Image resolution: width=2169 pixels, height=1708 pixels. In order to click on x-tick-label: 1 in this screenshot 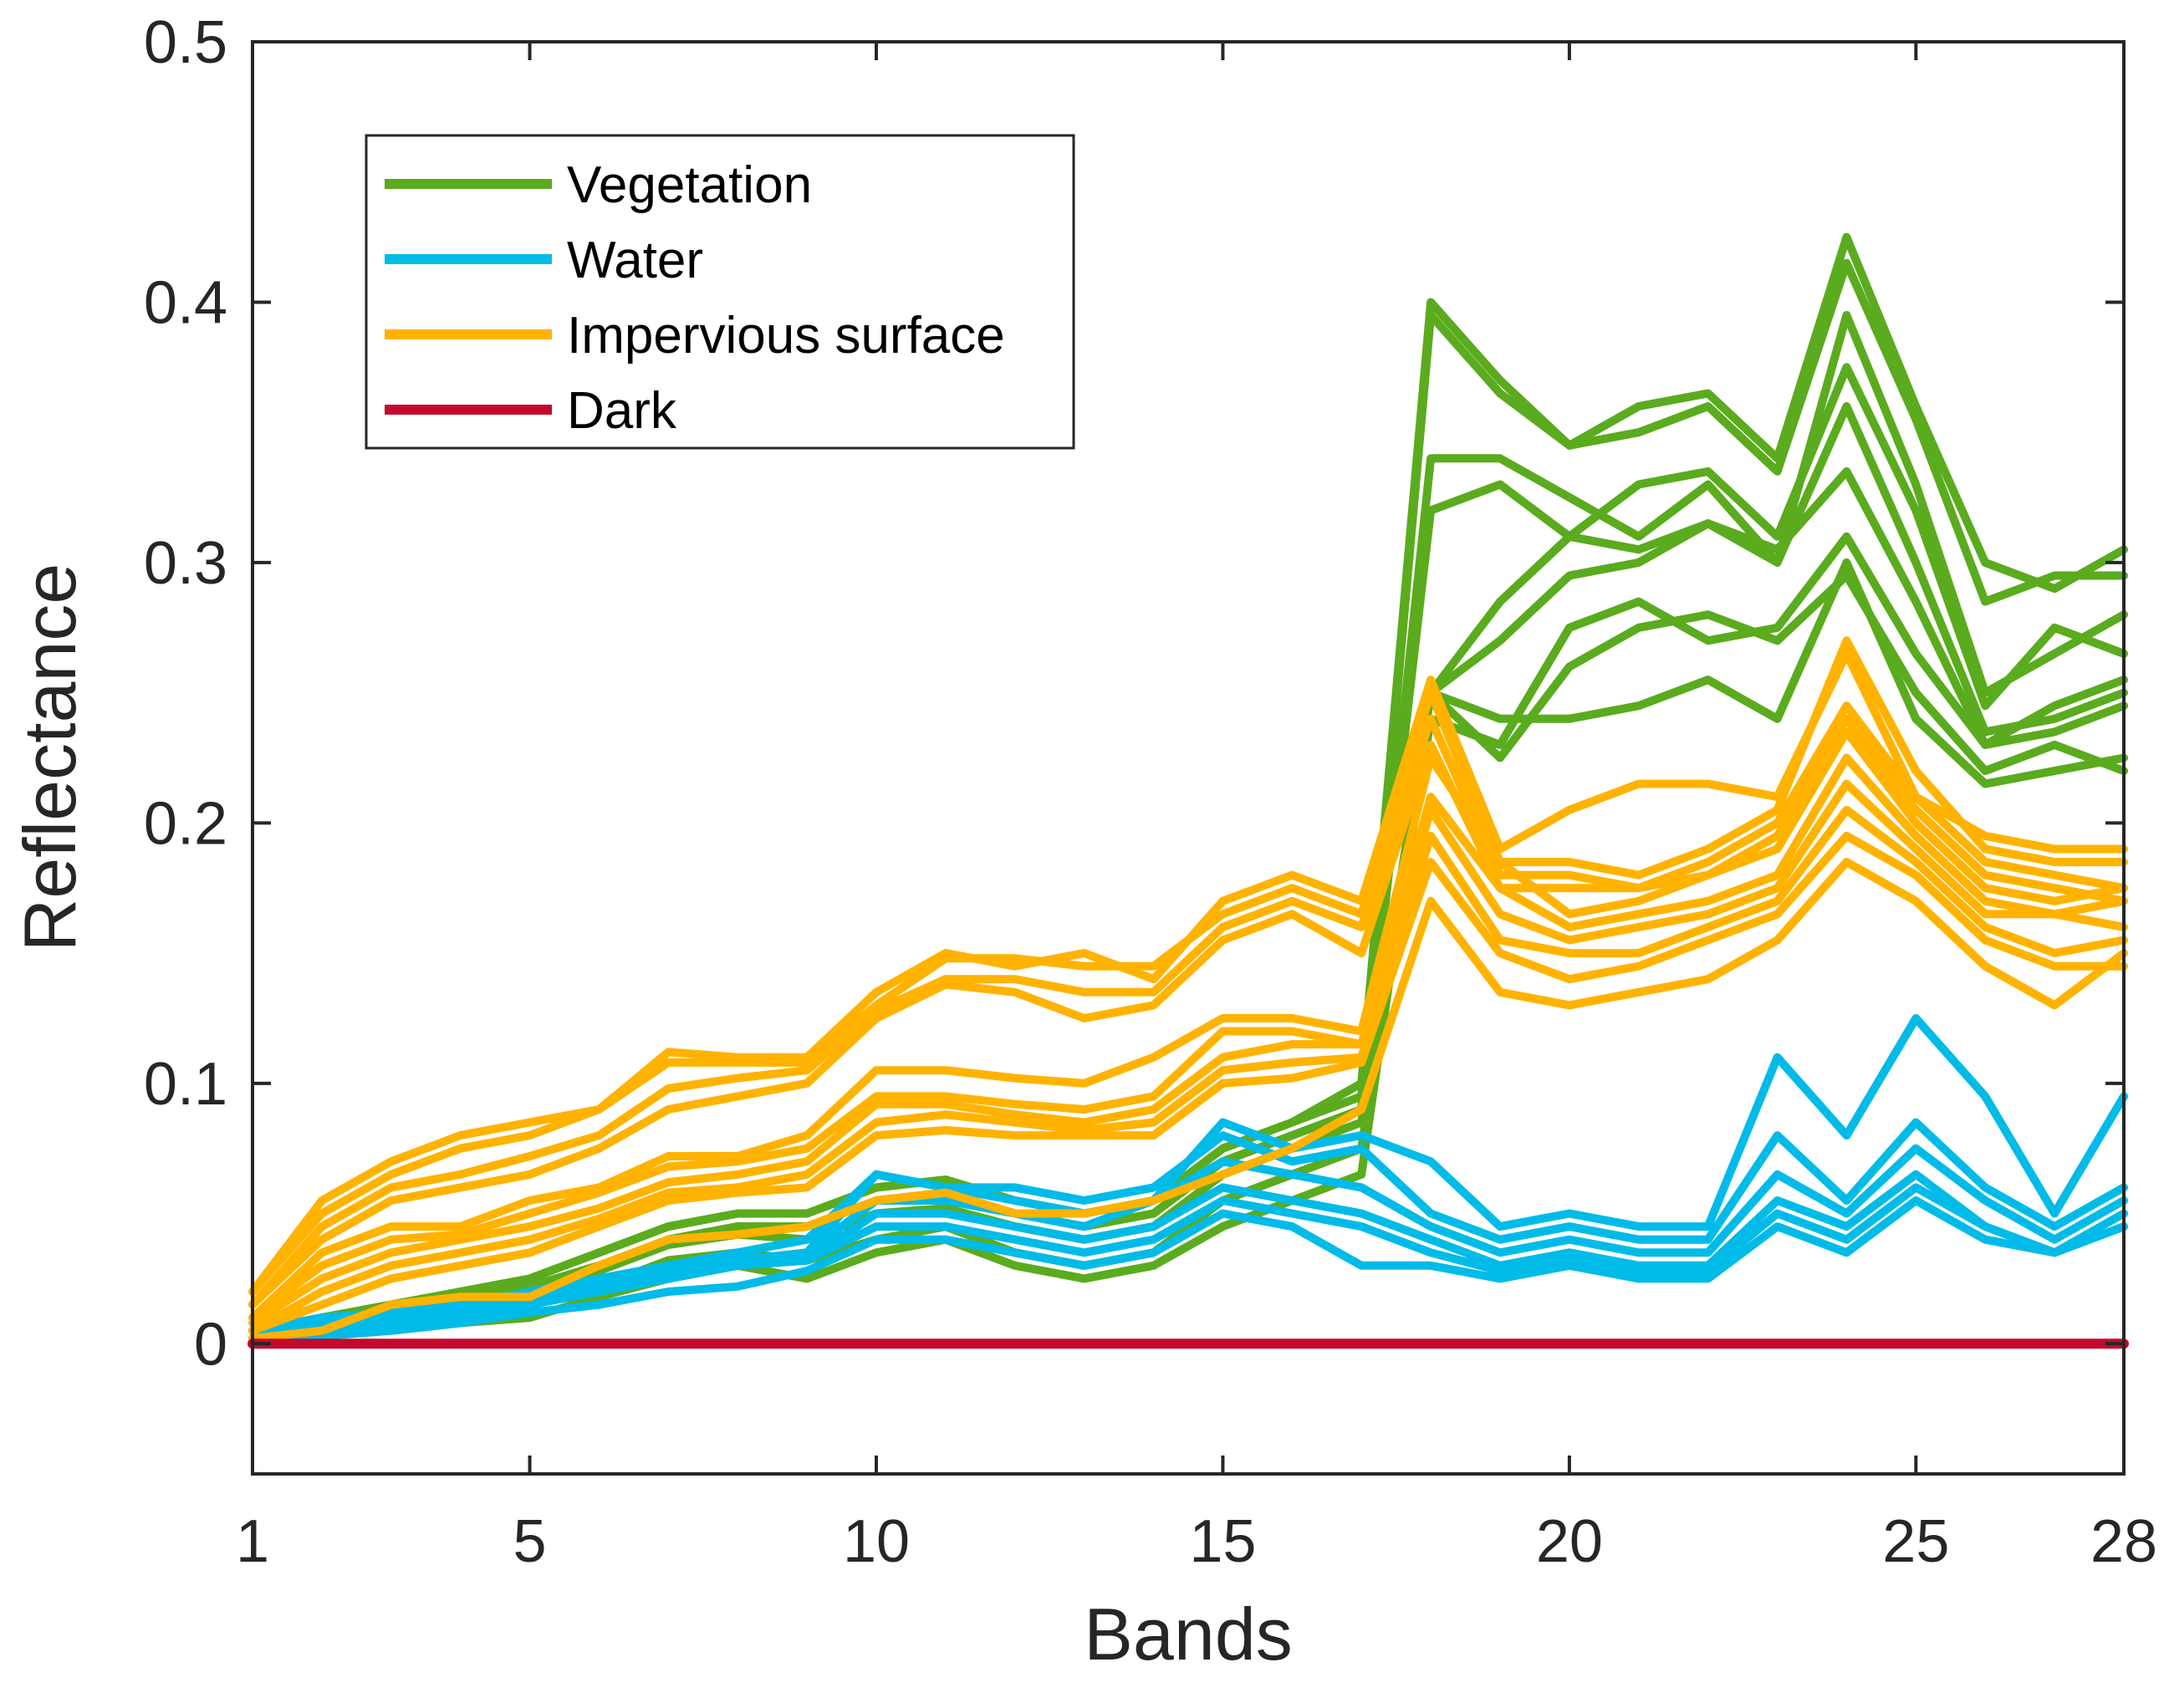, I will do `click(253, 1541)`.